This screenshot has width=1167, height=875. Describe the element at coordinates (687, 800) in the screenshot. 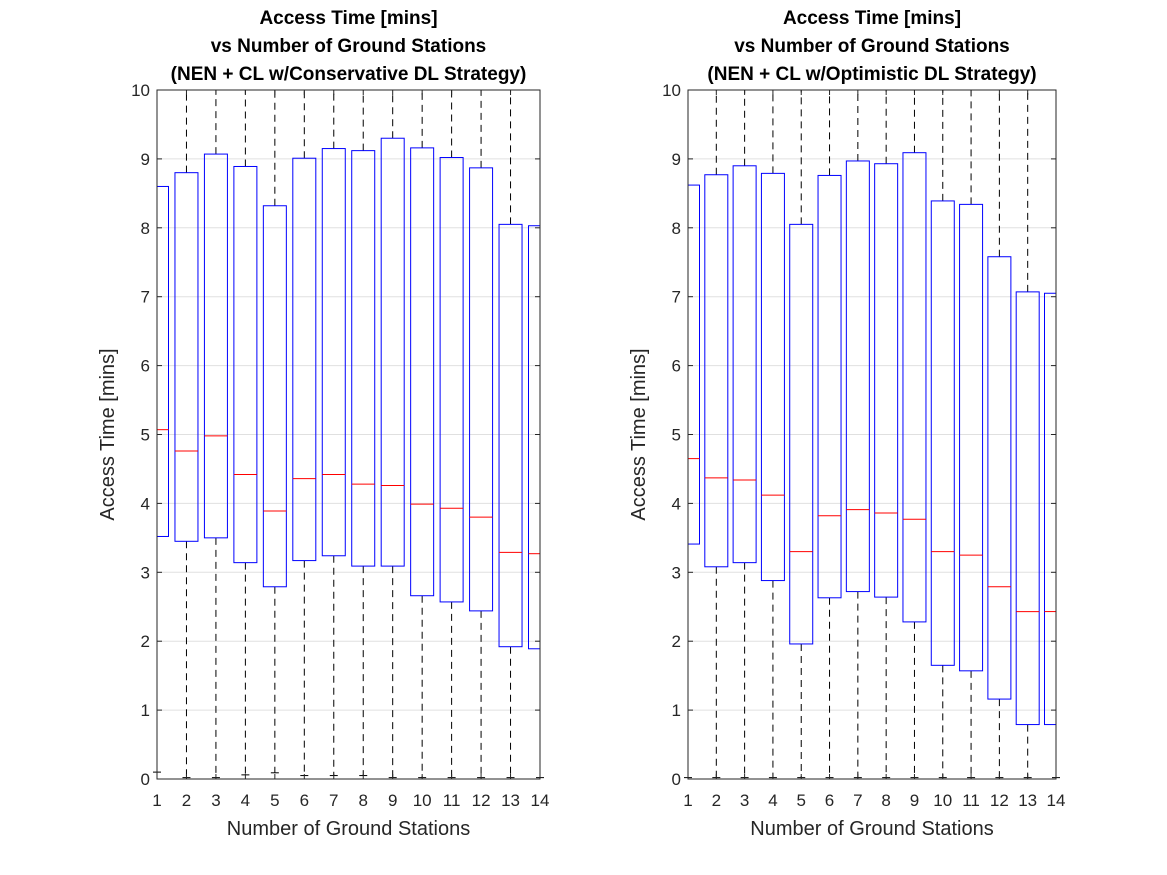

I see `x-tick-label: 1` at that location.